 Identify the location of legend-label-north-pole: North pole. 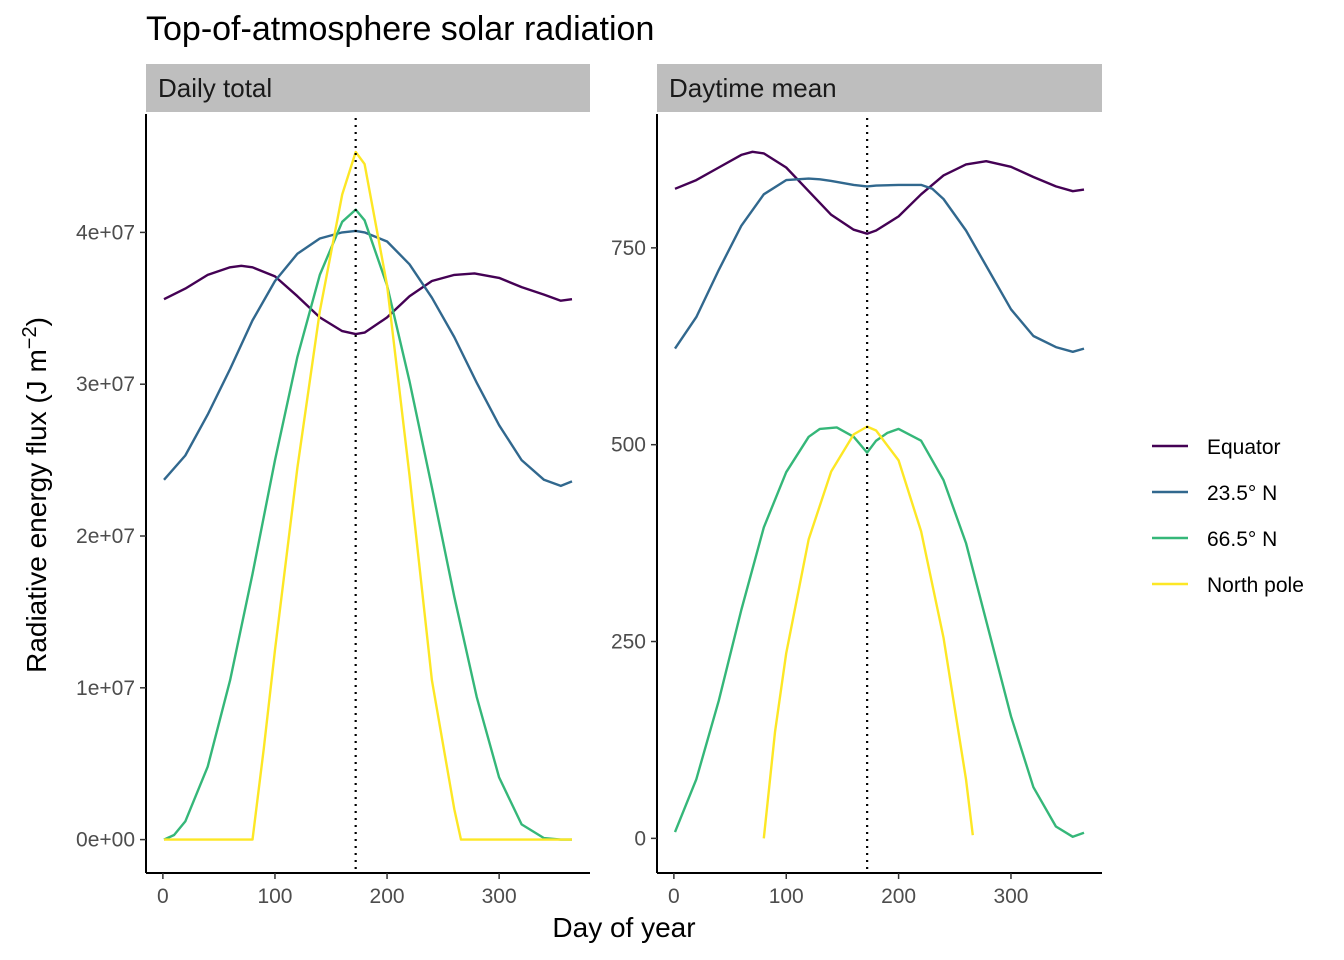
(1255, 585).